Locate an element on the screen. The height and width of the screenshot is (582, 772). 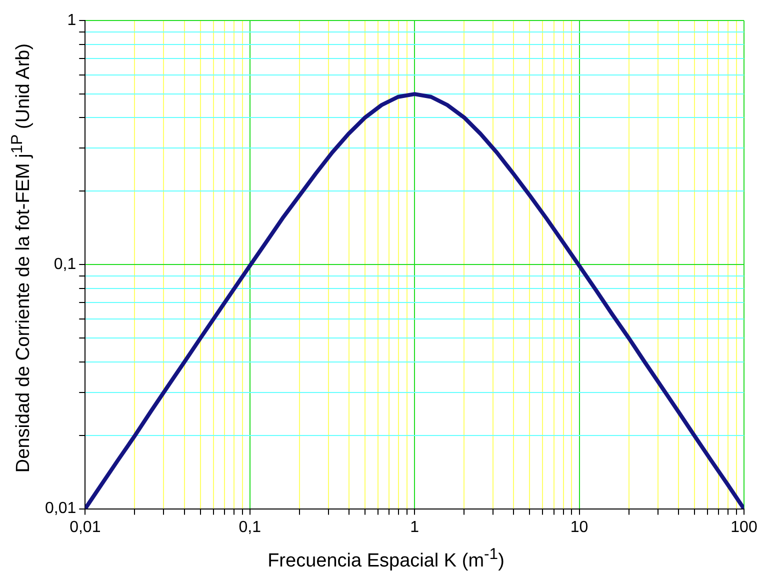
x-tick-label: 1 is located at coordinates (415, 527).